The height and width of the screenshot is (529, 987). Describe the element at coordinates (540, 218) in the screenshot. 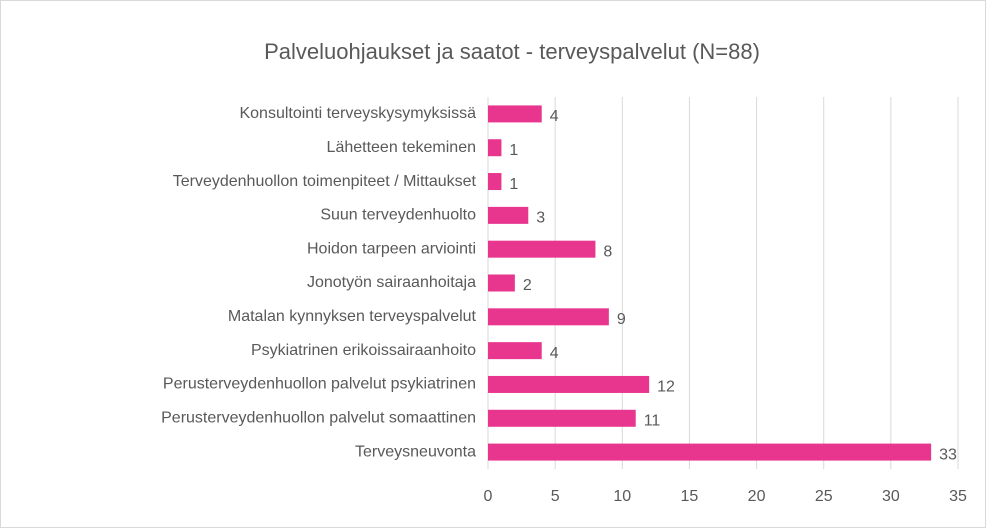

I see `data-label: 3` at that location.